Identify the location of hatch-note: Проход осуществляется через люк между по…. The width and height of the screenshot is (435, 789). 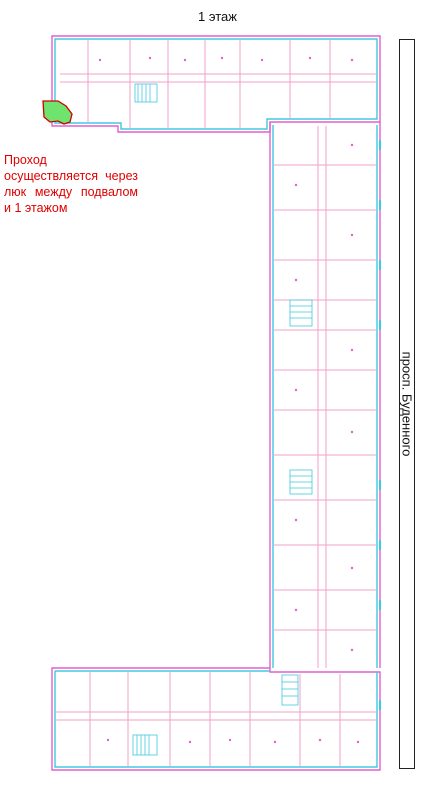
(71, 184).